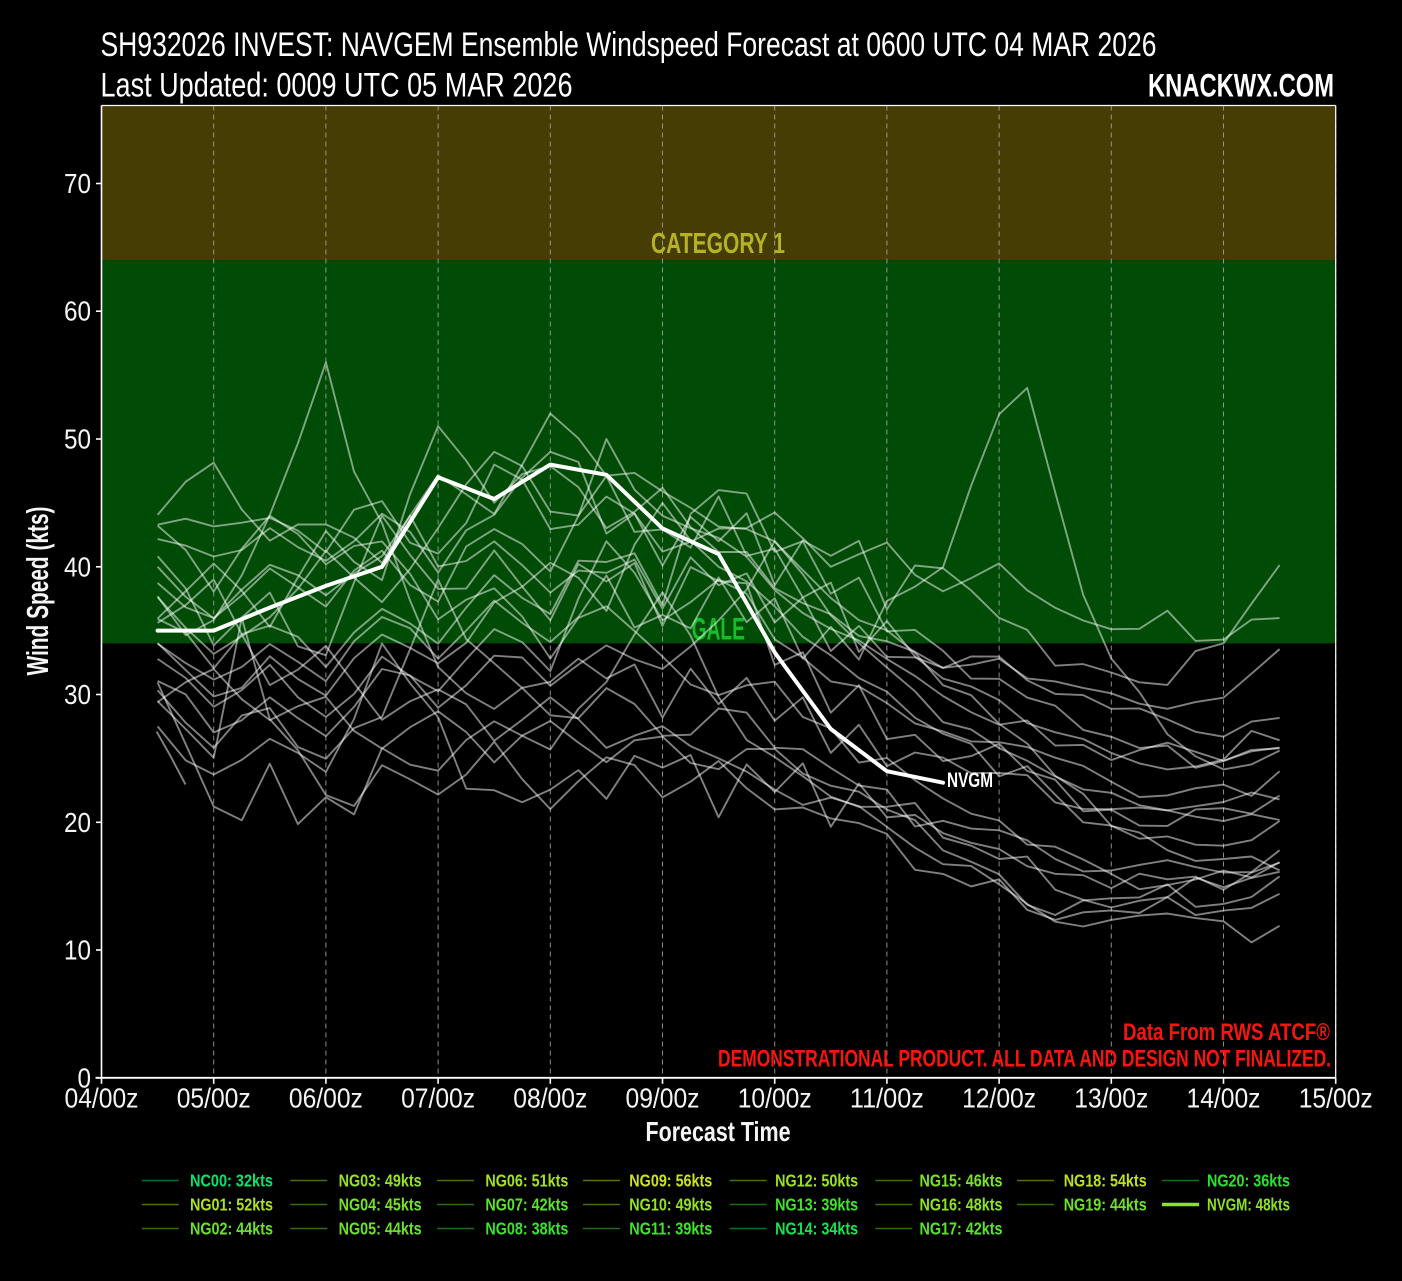 This screenshot has width=1402, height=1281. I want to click on svg-text: 07/00z, so click(438, 1098).